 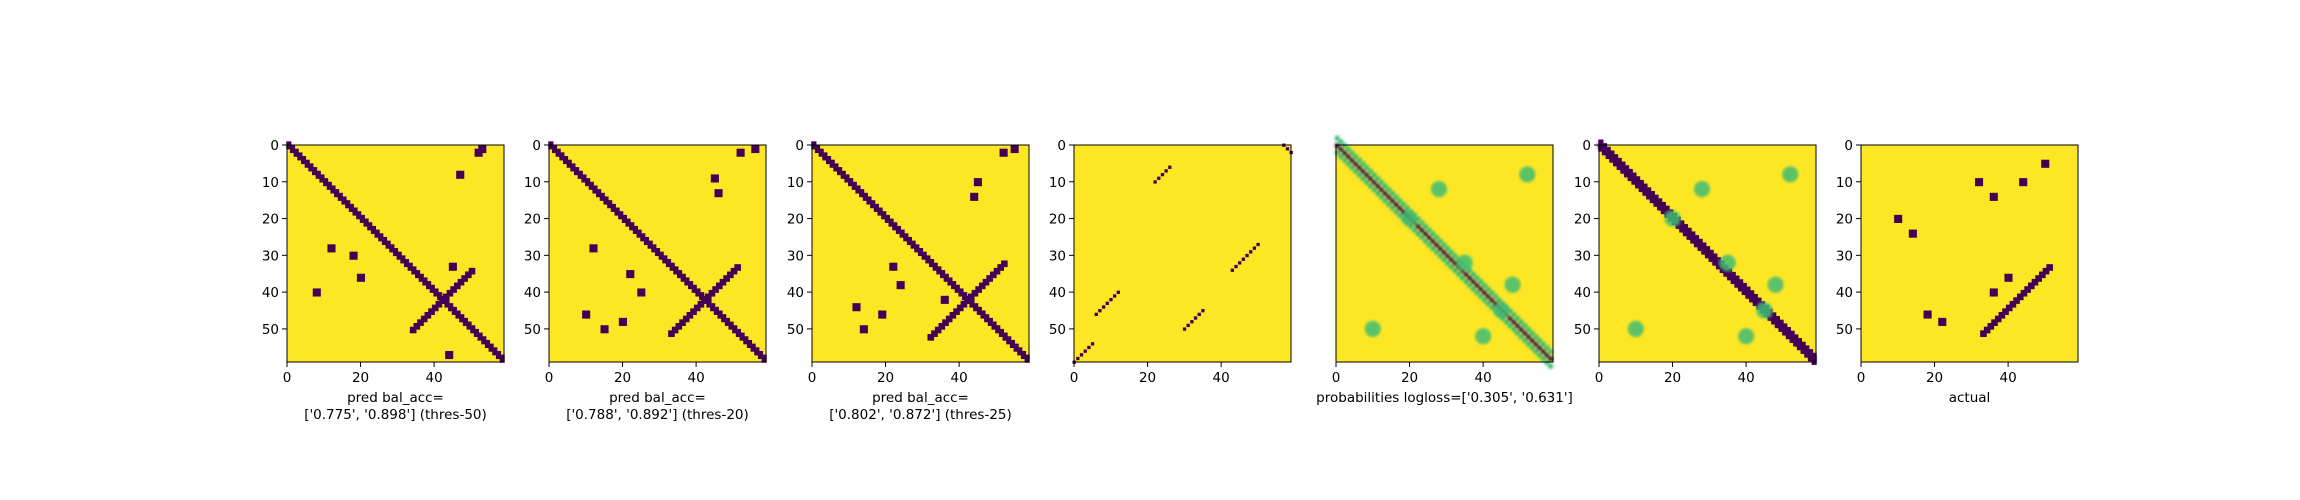 I want to click on probability-field, so click(x=1706, y=252).